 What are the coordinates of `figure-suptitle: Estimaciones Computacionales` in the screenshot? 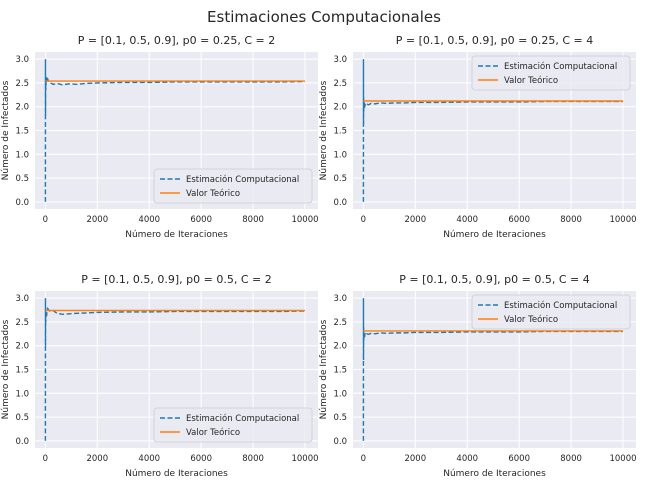 It's located at (324, 17).